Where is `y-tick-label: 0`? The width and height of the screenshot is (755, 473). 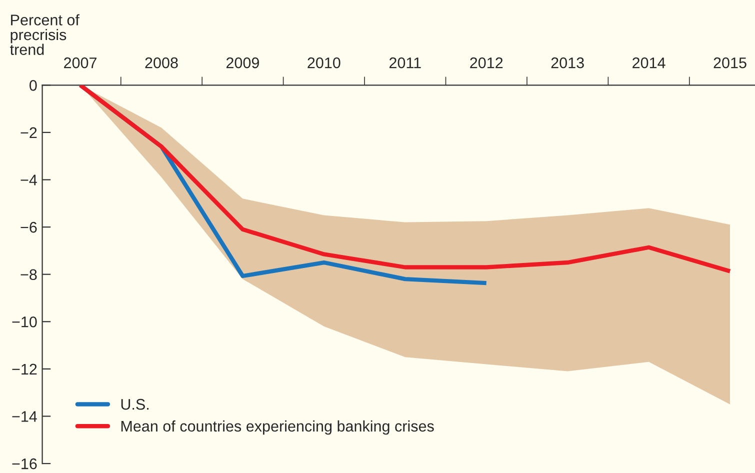 y-tick-label: 0 is located at coordinates (33, 85).